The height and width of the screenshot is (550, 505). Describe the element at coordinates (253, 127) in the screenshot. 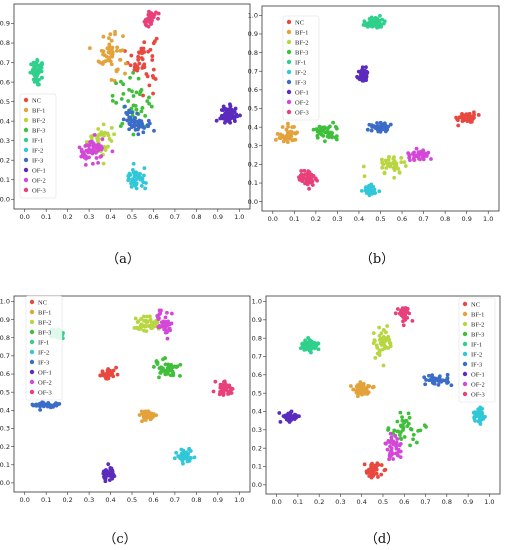

I see `y-tick-label: 0.4` at that location.